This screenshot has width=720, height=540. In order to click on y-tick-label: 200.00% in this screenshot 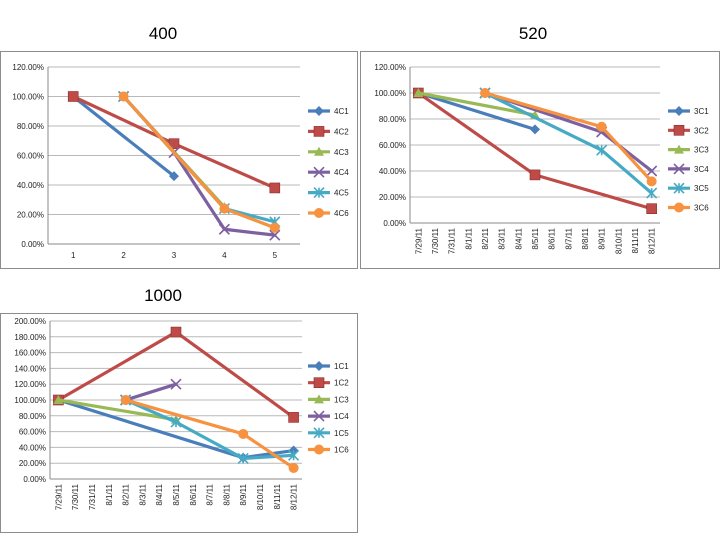, I will do `click(30, 321)`.